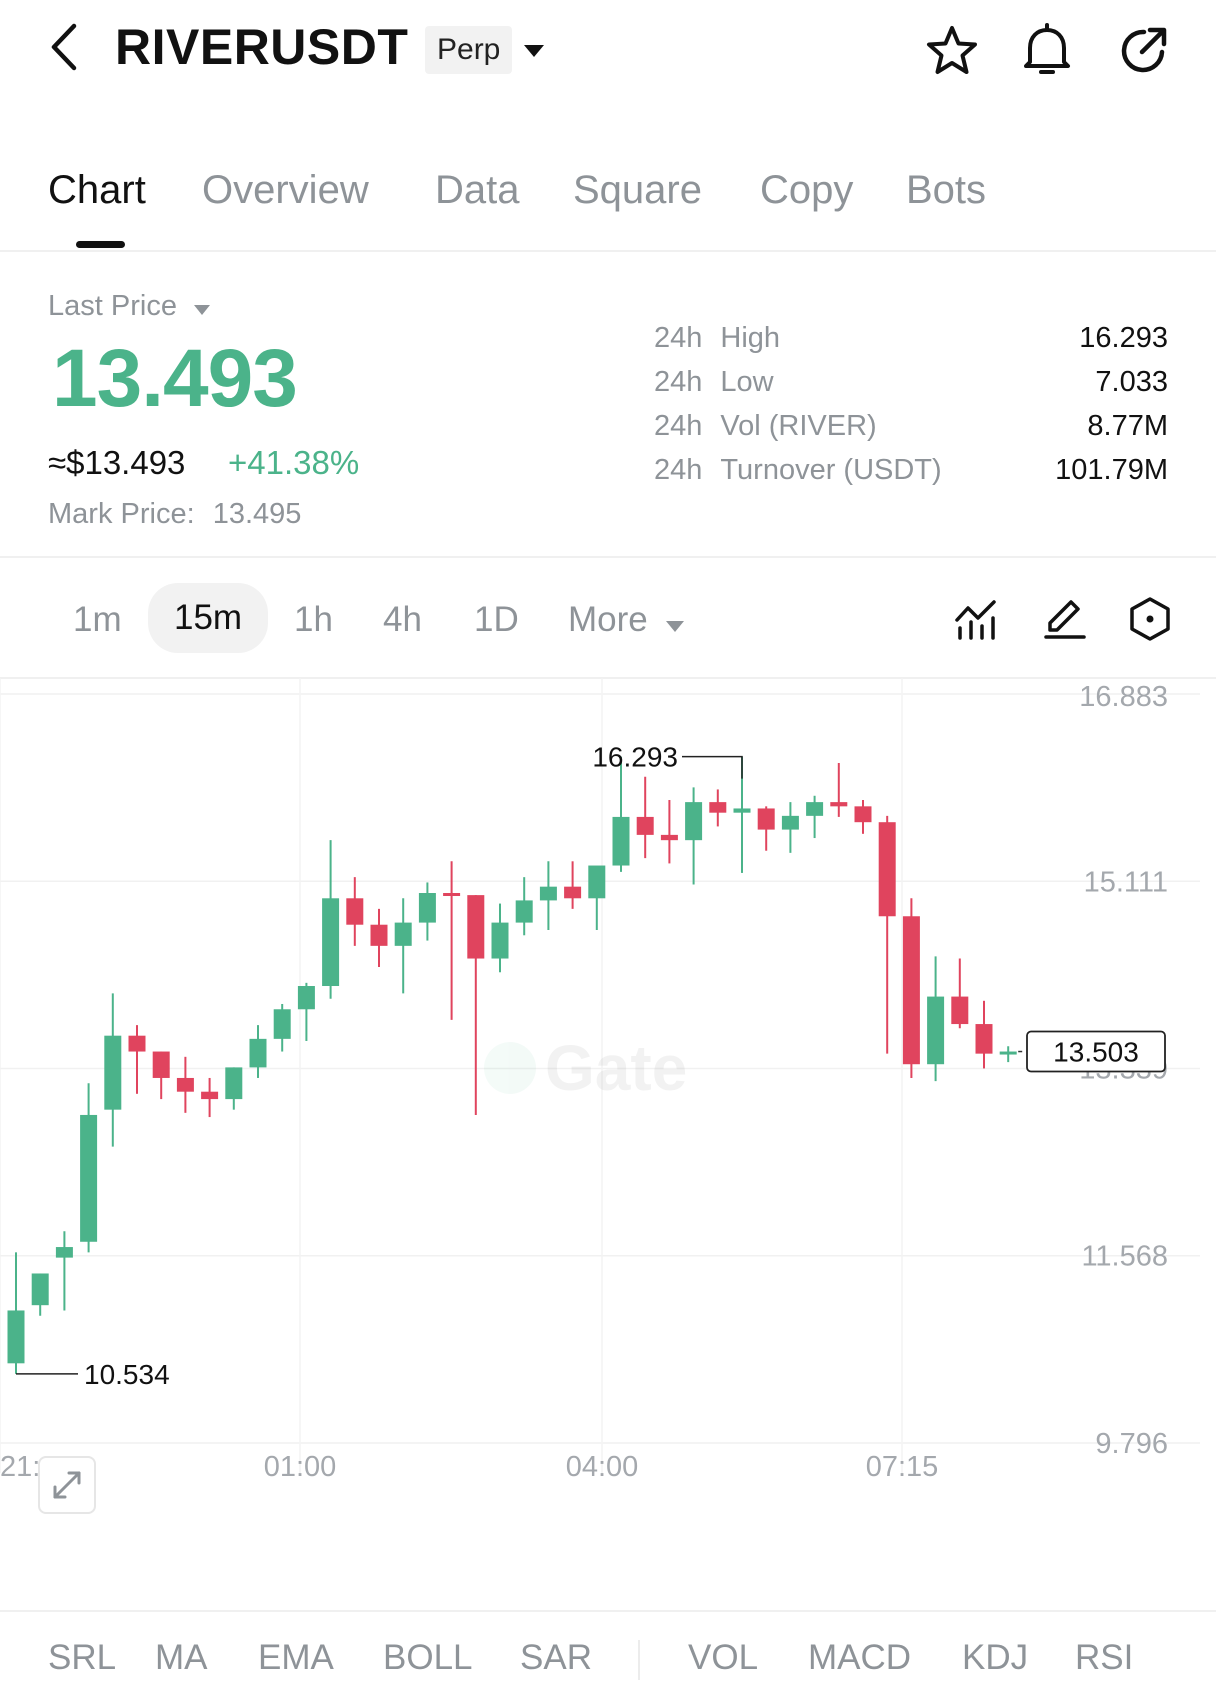 The width and height of the screenshot is (1216, 1694). What do you see at coordinates (995, 1657) in the screenshot?
I see `indicator-kdj: KDJ` at bounding box center [995, 1657].